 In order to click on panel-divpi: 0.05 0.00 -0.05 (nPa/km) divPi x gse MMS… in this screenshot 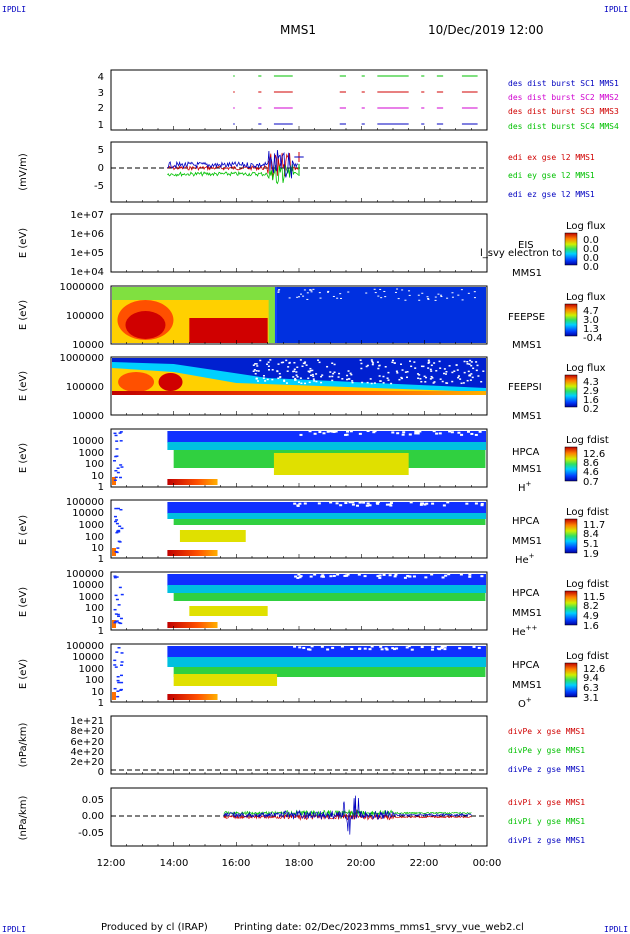, I will do `click(301, 817)`.